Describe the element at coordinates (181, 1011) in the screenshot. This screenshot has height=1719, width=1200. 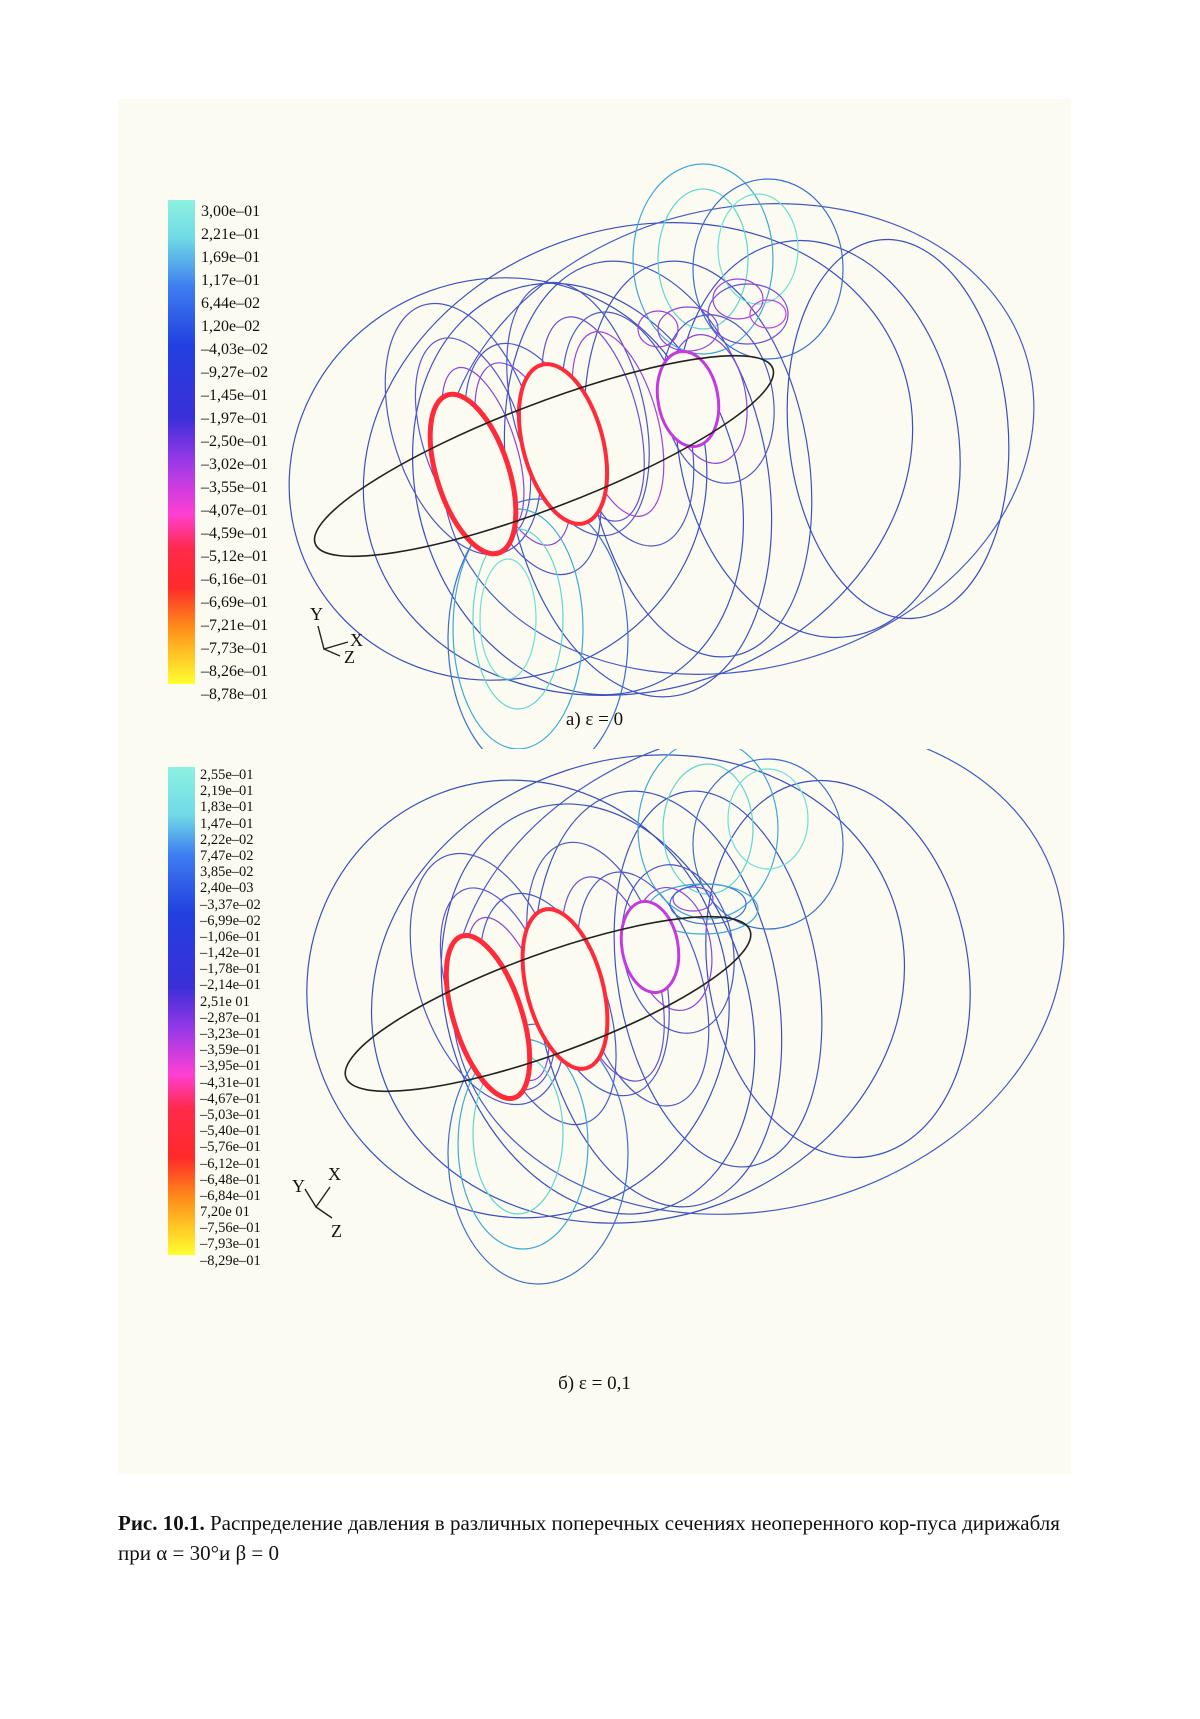
I see `colorbar-b` at that location.